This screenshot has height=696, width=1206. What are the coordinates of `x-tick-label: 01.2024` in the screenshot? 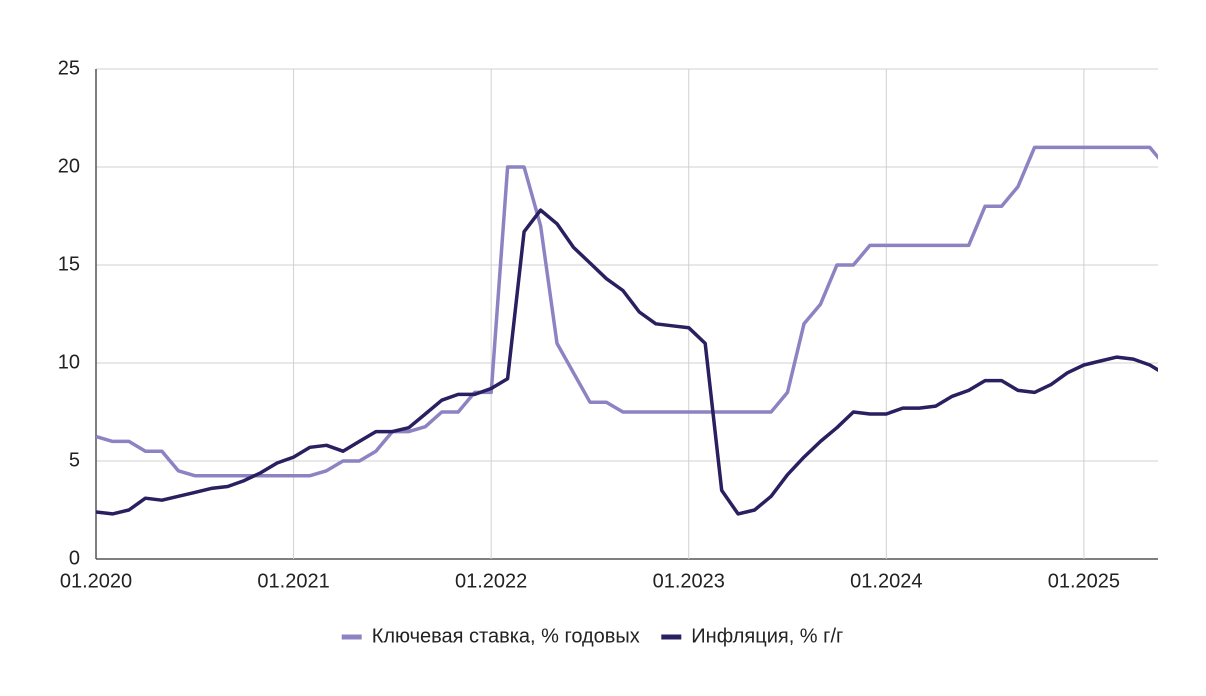 It's located at (886, 581).